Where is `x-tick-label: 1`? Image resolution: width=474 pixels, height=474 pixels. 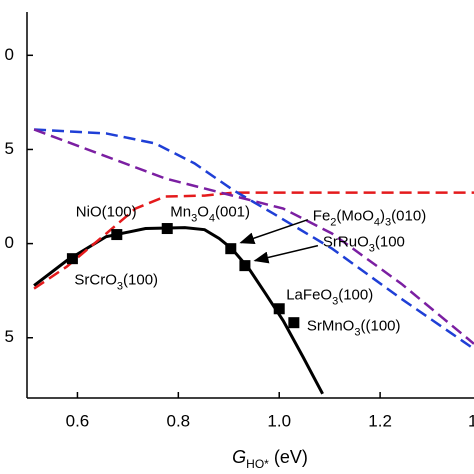 x-tick-label: 1 is located at coordinates (471, 420).